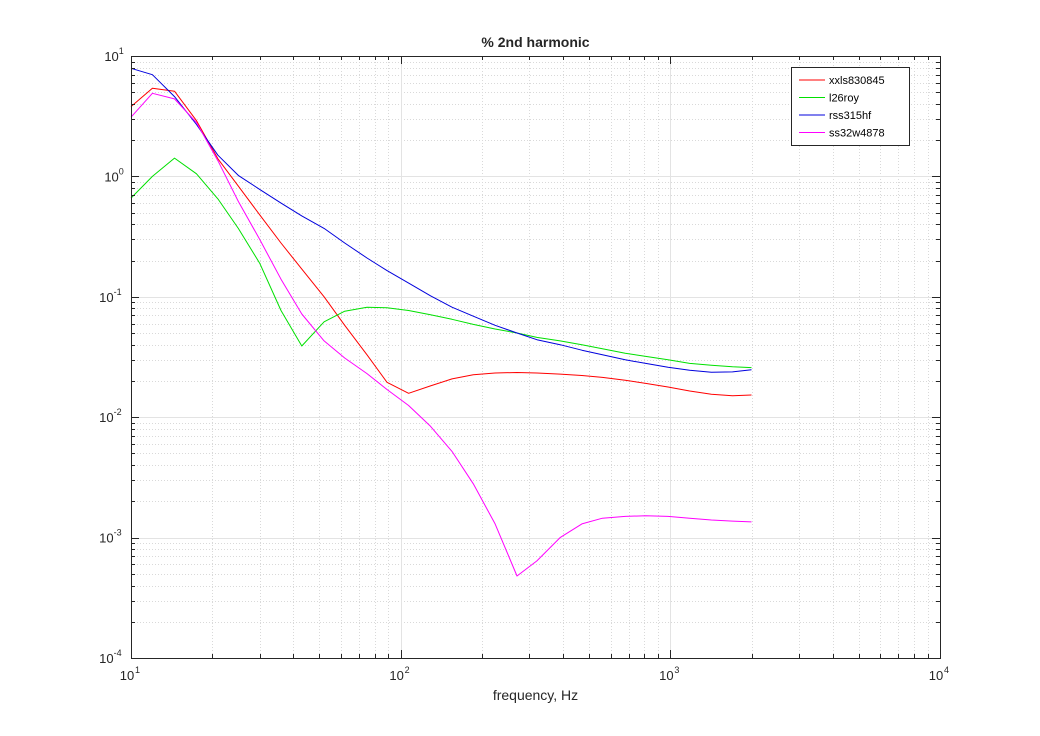 Image resolution: width=1040 pixels, height=736 pixels. What do you see at coordinates (676, 670) in the screenshot?
I see `x-tick-exponent: 3` at bounding box center [676, 670].